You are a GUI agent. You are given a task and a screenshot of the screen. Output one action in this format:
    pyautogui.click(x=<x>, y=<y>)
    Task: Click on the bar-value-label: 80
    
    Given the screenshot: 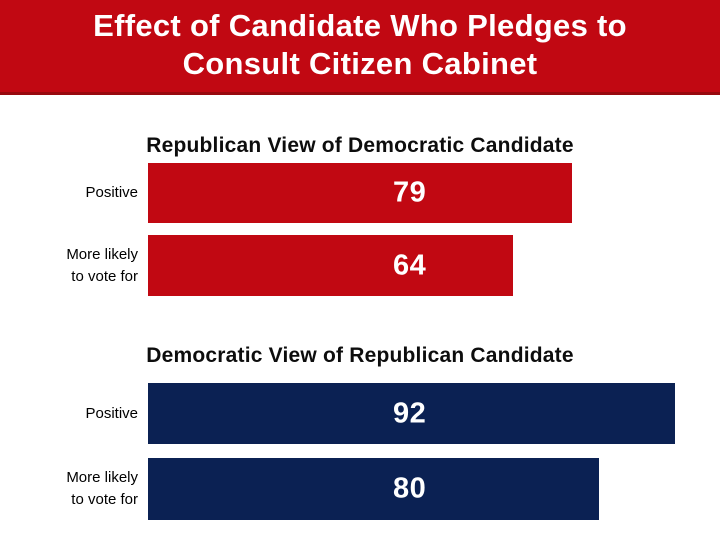 What is the action you would take?
    pyautogui.click(x=410, y=488)
    